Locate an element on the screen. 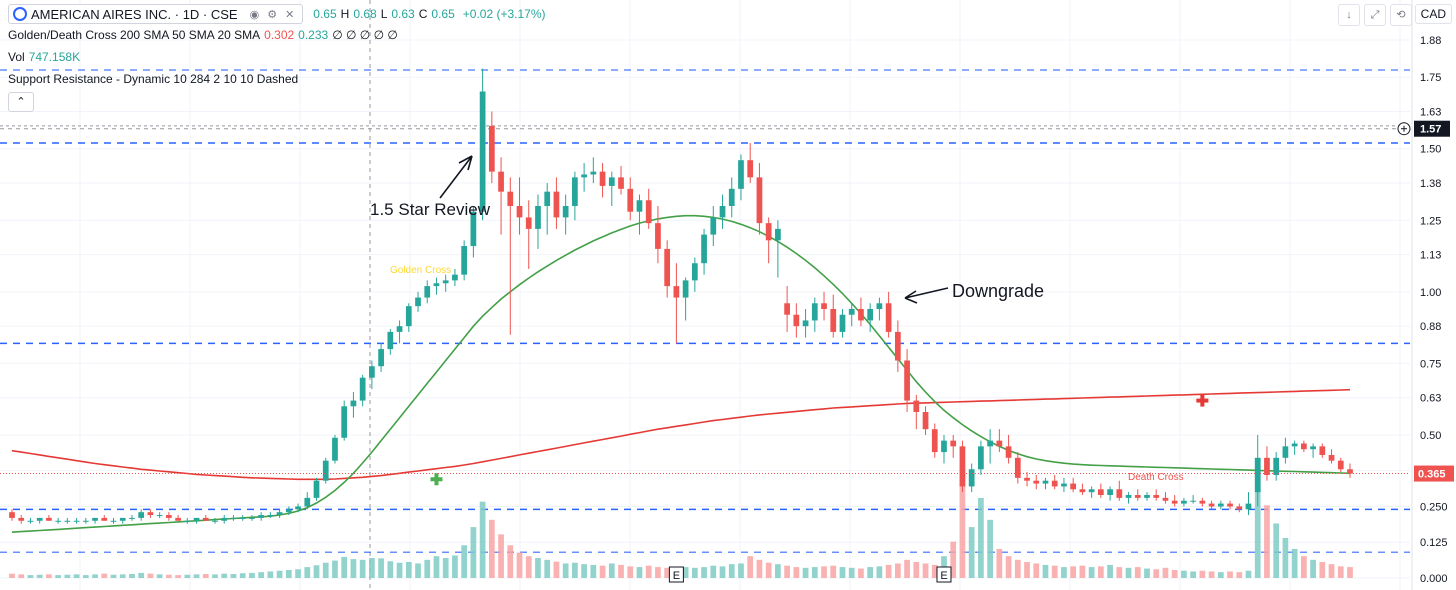  annotation-downgrade: Downgrade is located at coordinates (998, 291).